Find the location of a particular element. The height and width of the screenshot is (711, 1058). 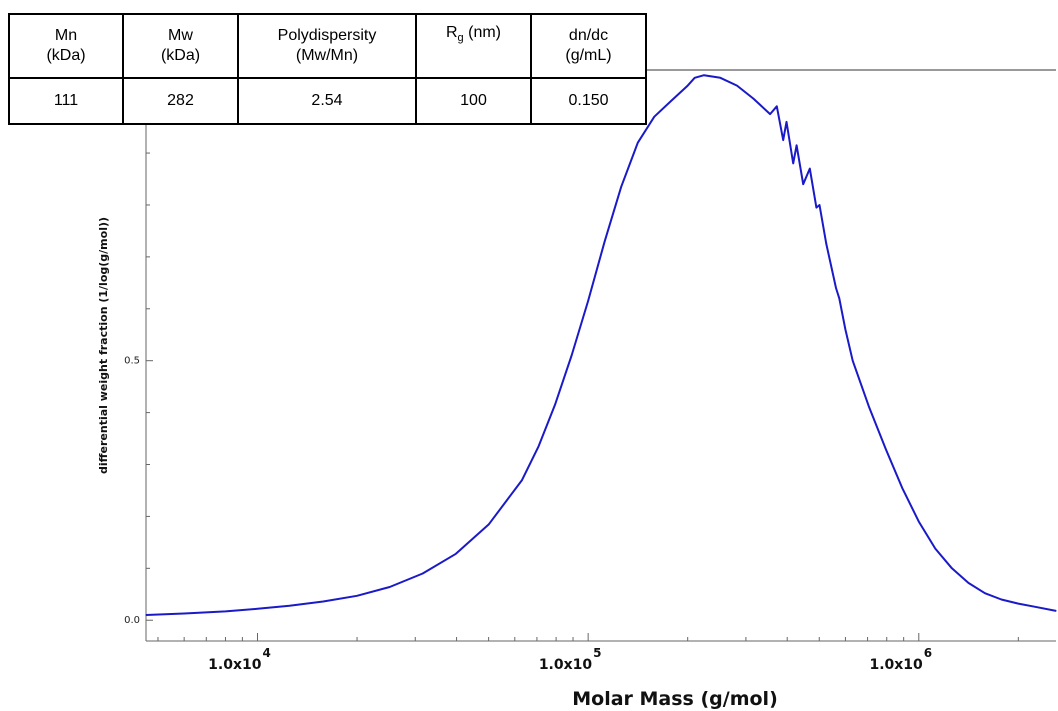

header-mn-unit: (kDa) is located at coordinates (66, 55).